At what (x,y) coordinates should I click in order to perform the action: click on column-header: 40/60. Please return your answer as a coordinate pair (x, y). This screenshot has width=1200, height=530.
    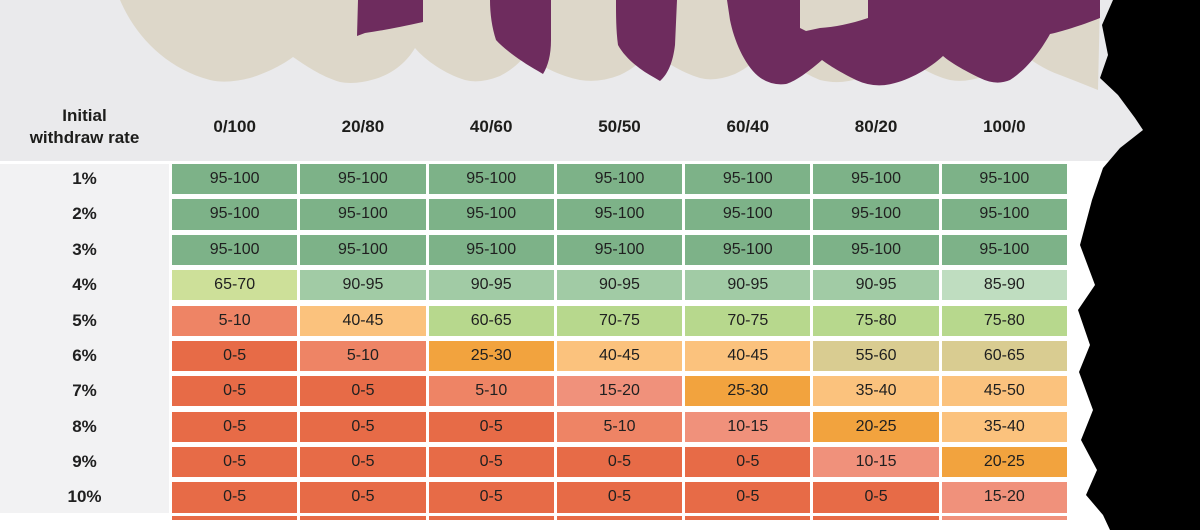
    Looking at the image, I should click on (491, 126).